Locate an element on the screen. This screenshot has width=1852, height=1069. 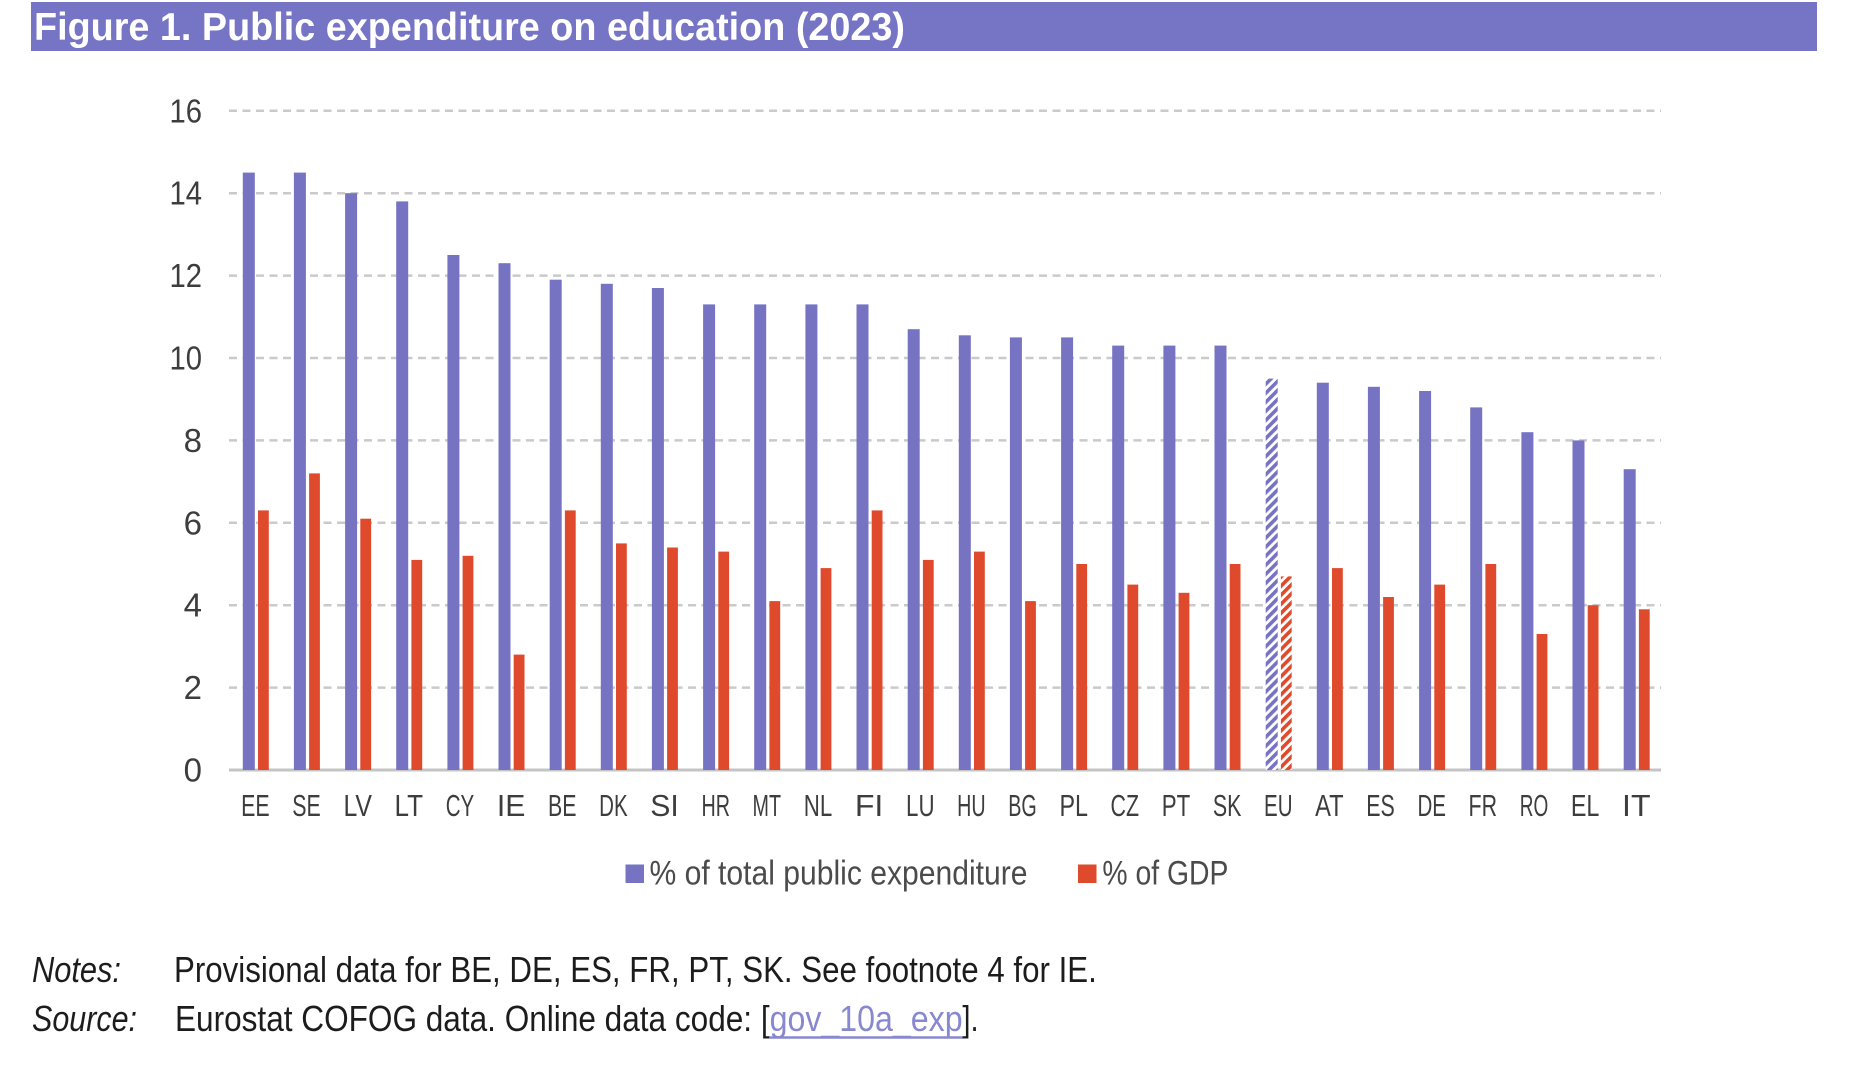
svg-text: HR is located at coordinates (715, 805).